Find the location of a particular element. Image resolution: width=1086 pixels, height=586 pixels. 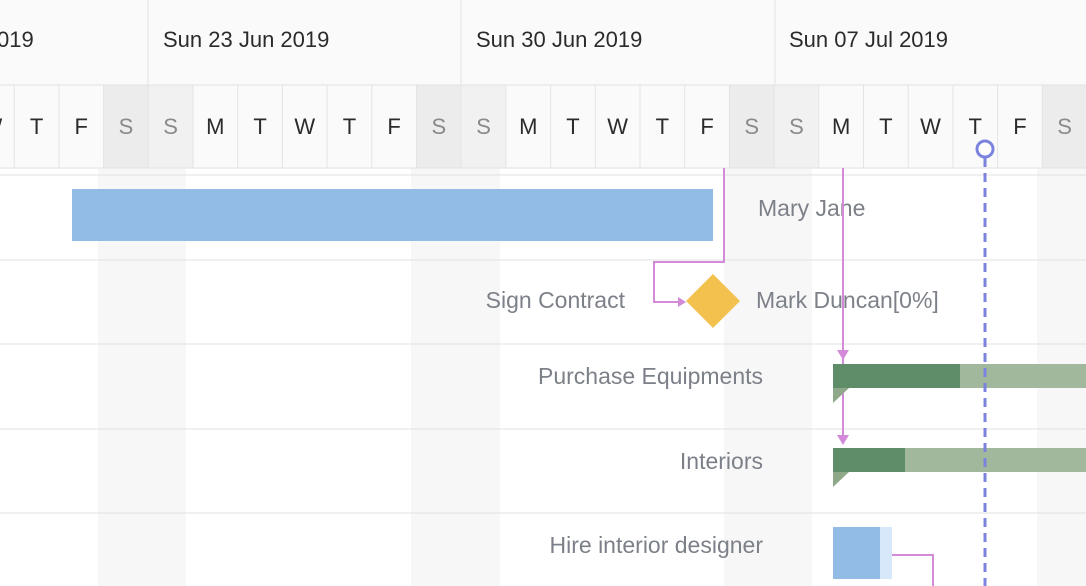

week-label: Sun 30 Jun 2019 is located at coordinates (559, 39).